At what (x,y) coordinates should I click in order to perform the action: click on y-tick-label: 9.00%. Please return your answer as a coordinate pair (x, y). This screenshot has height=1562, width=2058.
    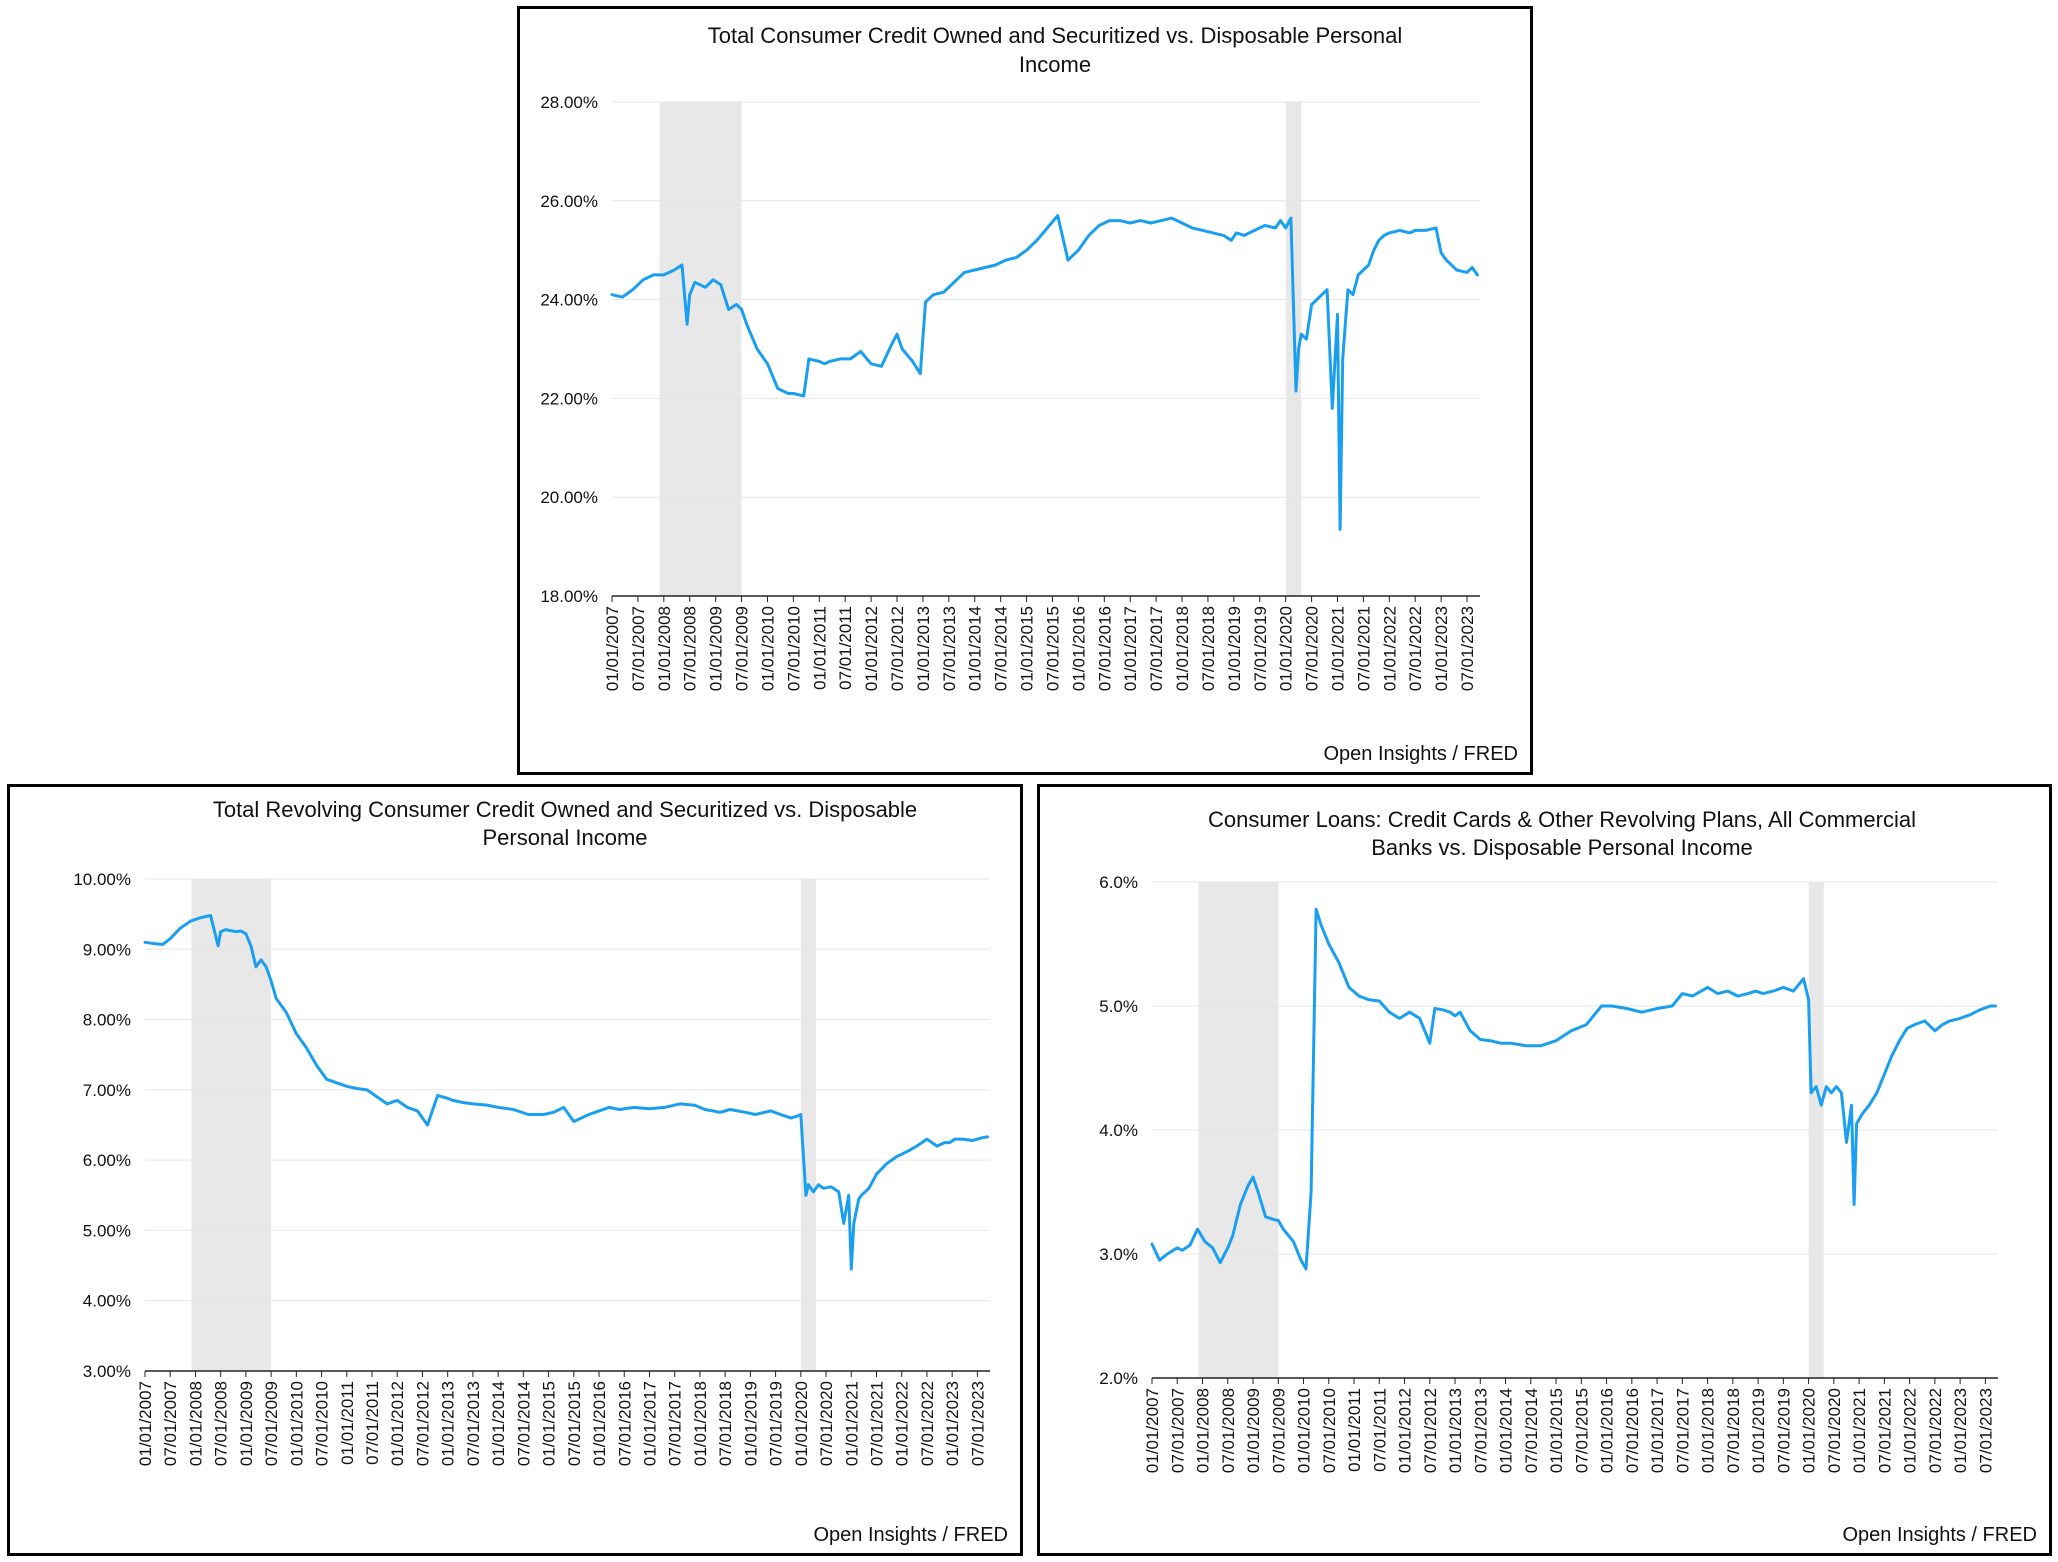
    Looking at the image, I should click on (107, 949).